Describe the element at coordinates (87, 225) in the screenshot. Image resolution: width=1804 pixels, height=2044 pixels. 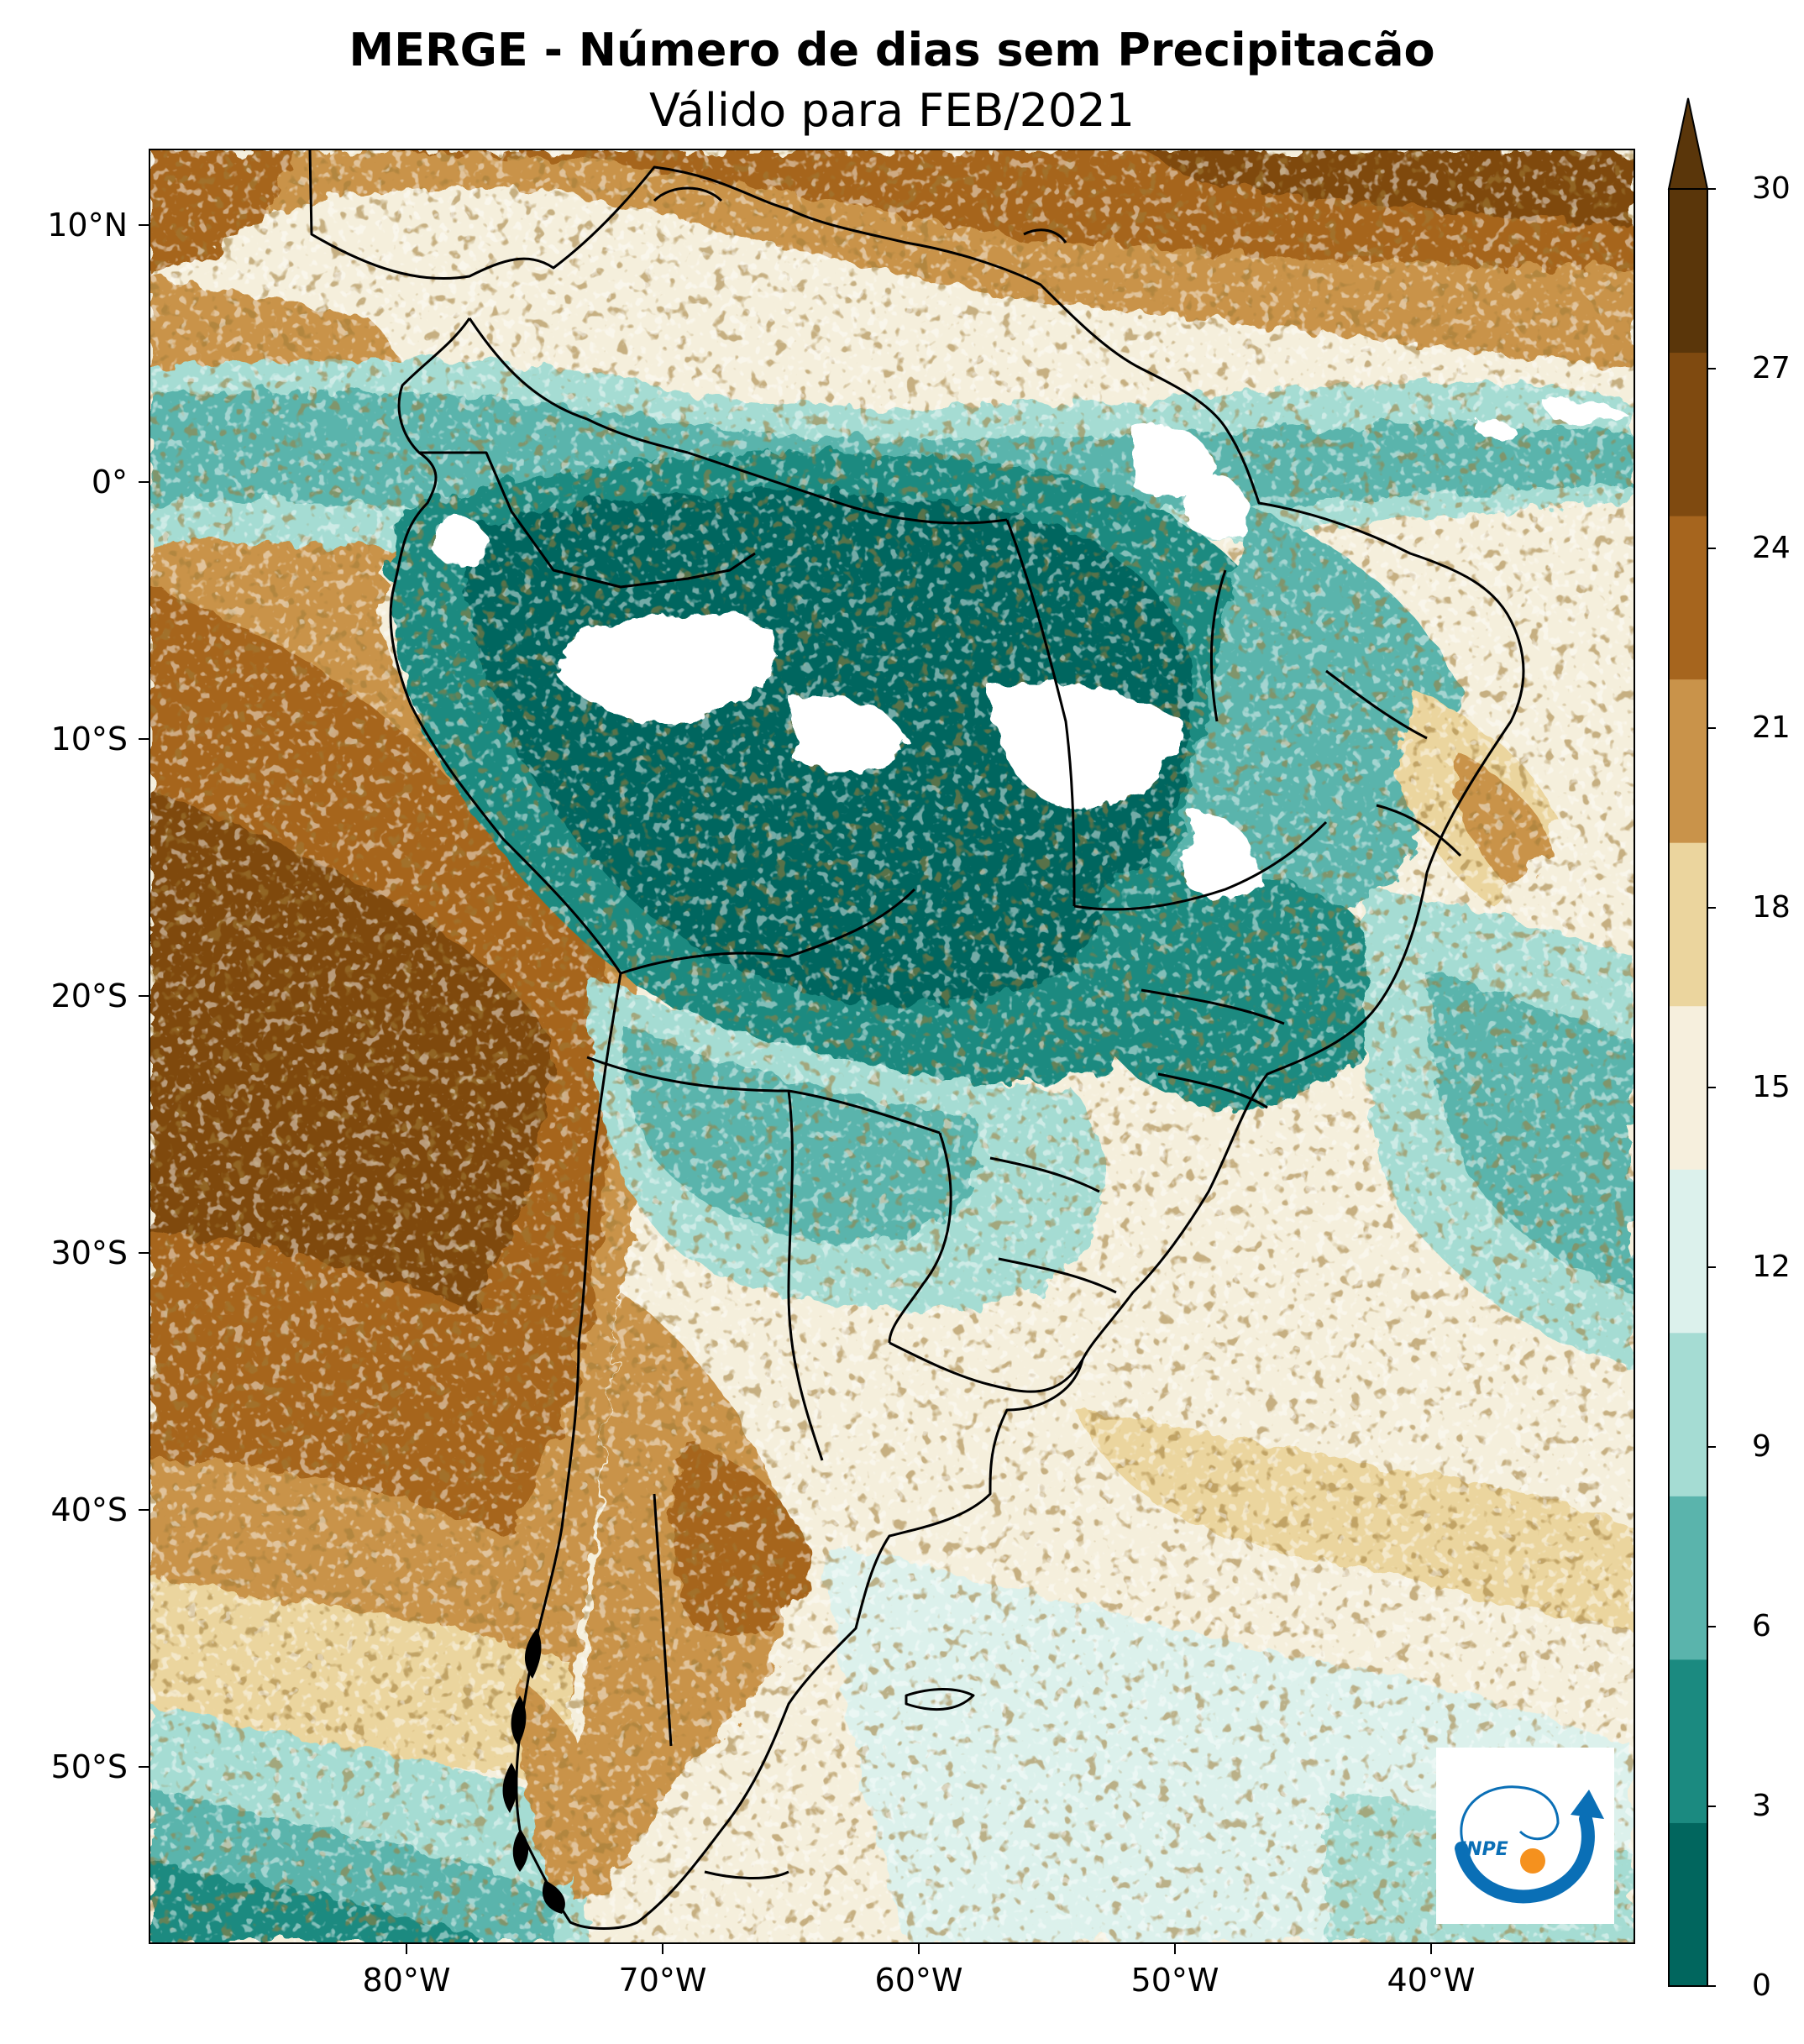
I see `lat-label-10n: 10°N` at that location.